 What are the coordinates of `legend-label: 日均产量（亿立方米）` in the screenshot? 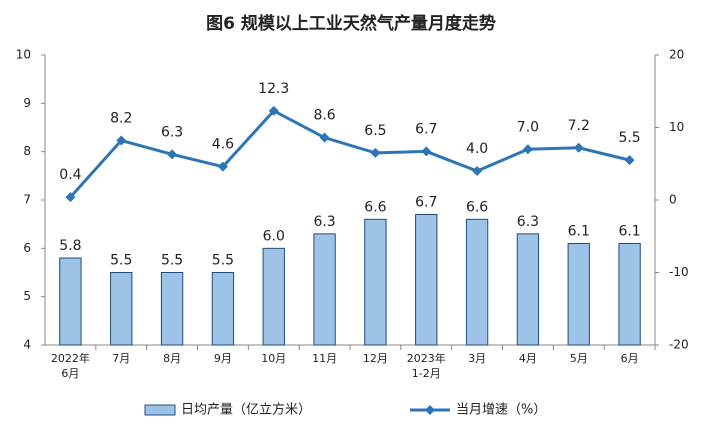 It's located at (246, 410).